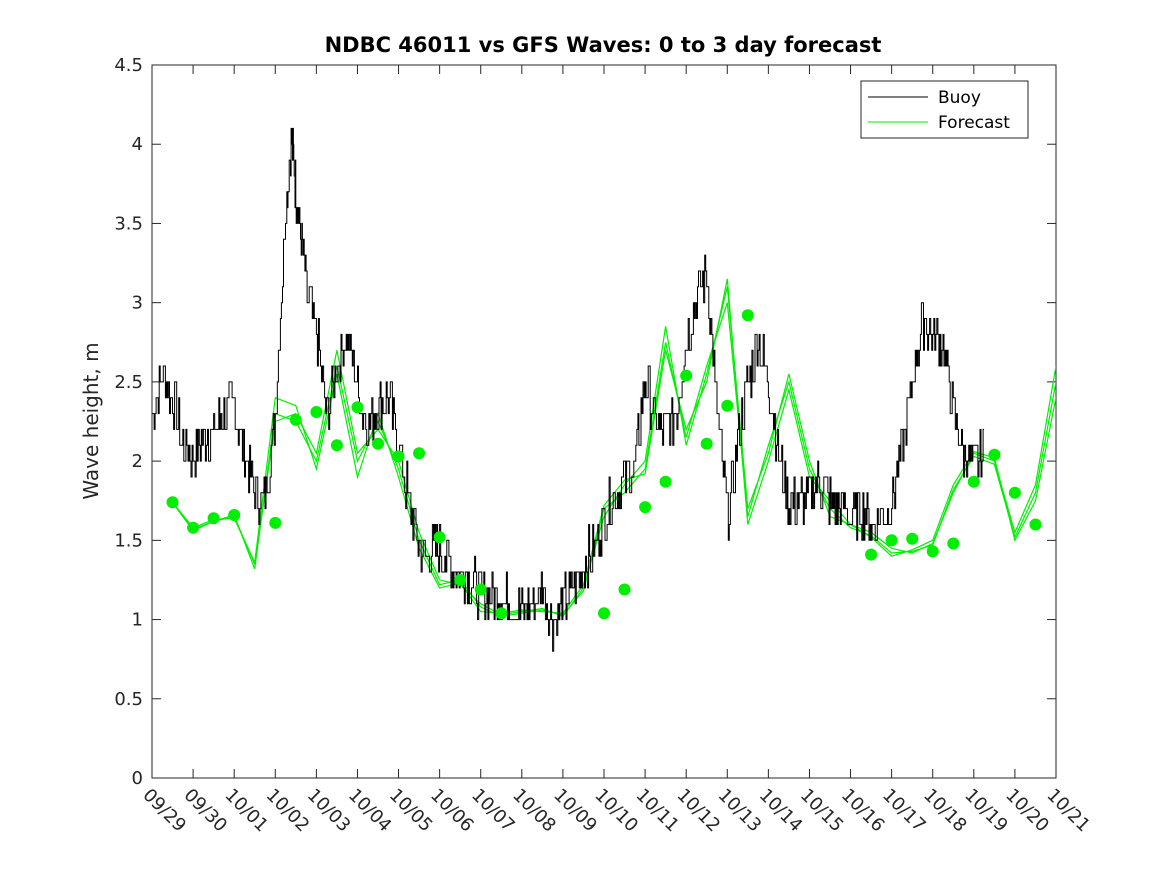 The width and height of the screenshot is (1167, 875). What do you see at coordinates (493, 811) in the screenshot?
I see `x-tick-label: 10/07` at bounding box center [493, 811].